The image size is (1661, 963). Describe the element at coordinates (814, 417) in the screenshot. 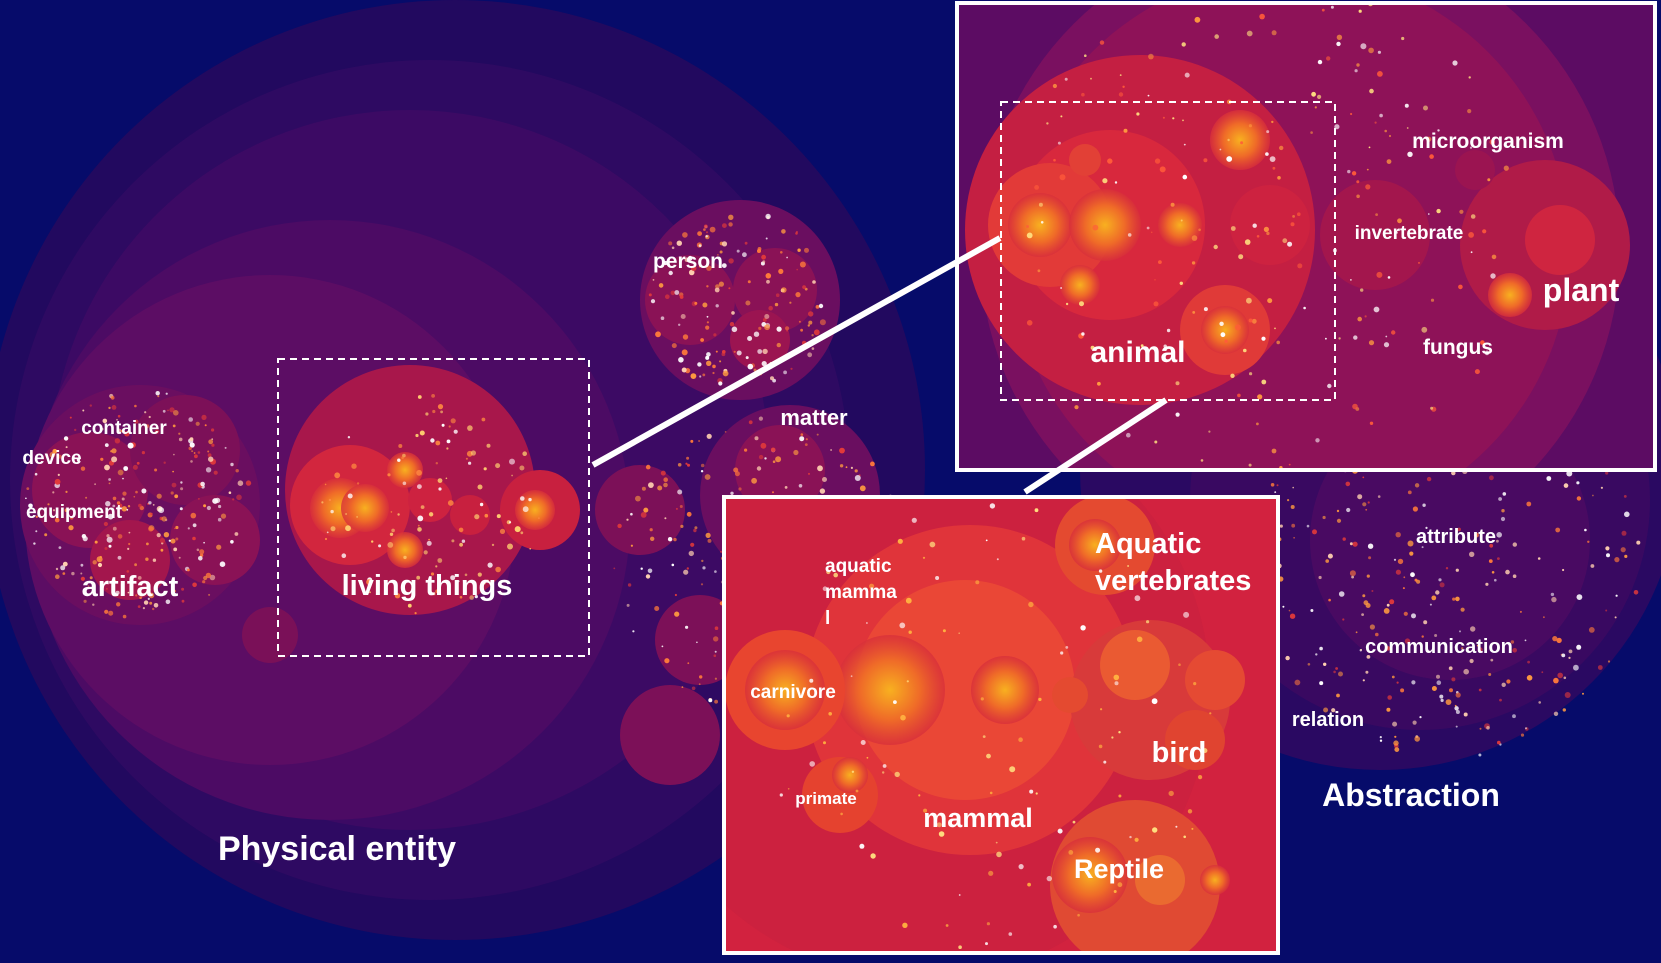

I see `label-matter: matter` at that location.